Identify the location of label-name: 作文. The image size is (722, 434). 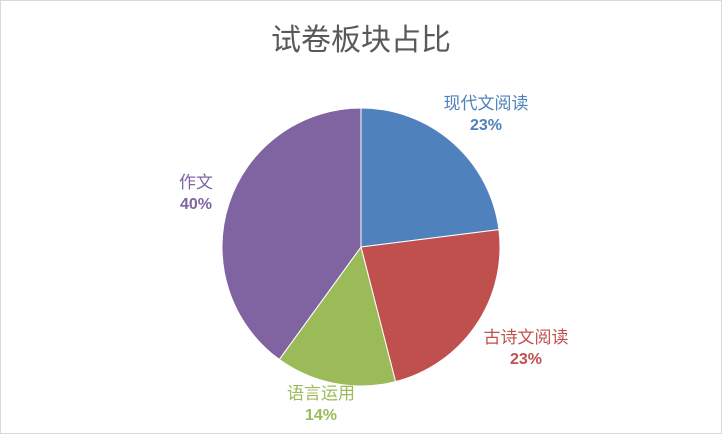
(196, 183).